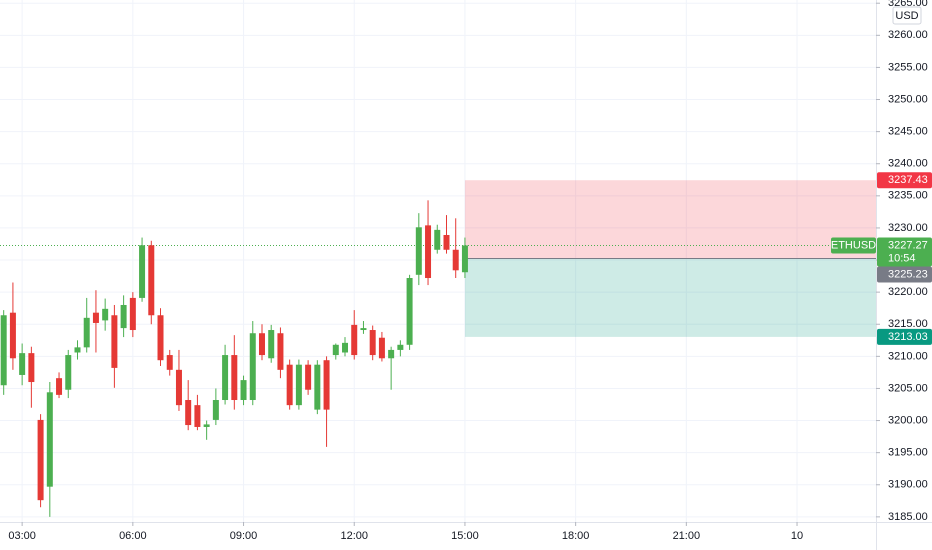 This screenshot has width=932, height=550. Describe the element at coordinates (908, 245) in the screenshot. I see `last-price-label: 3227.27` at that location.